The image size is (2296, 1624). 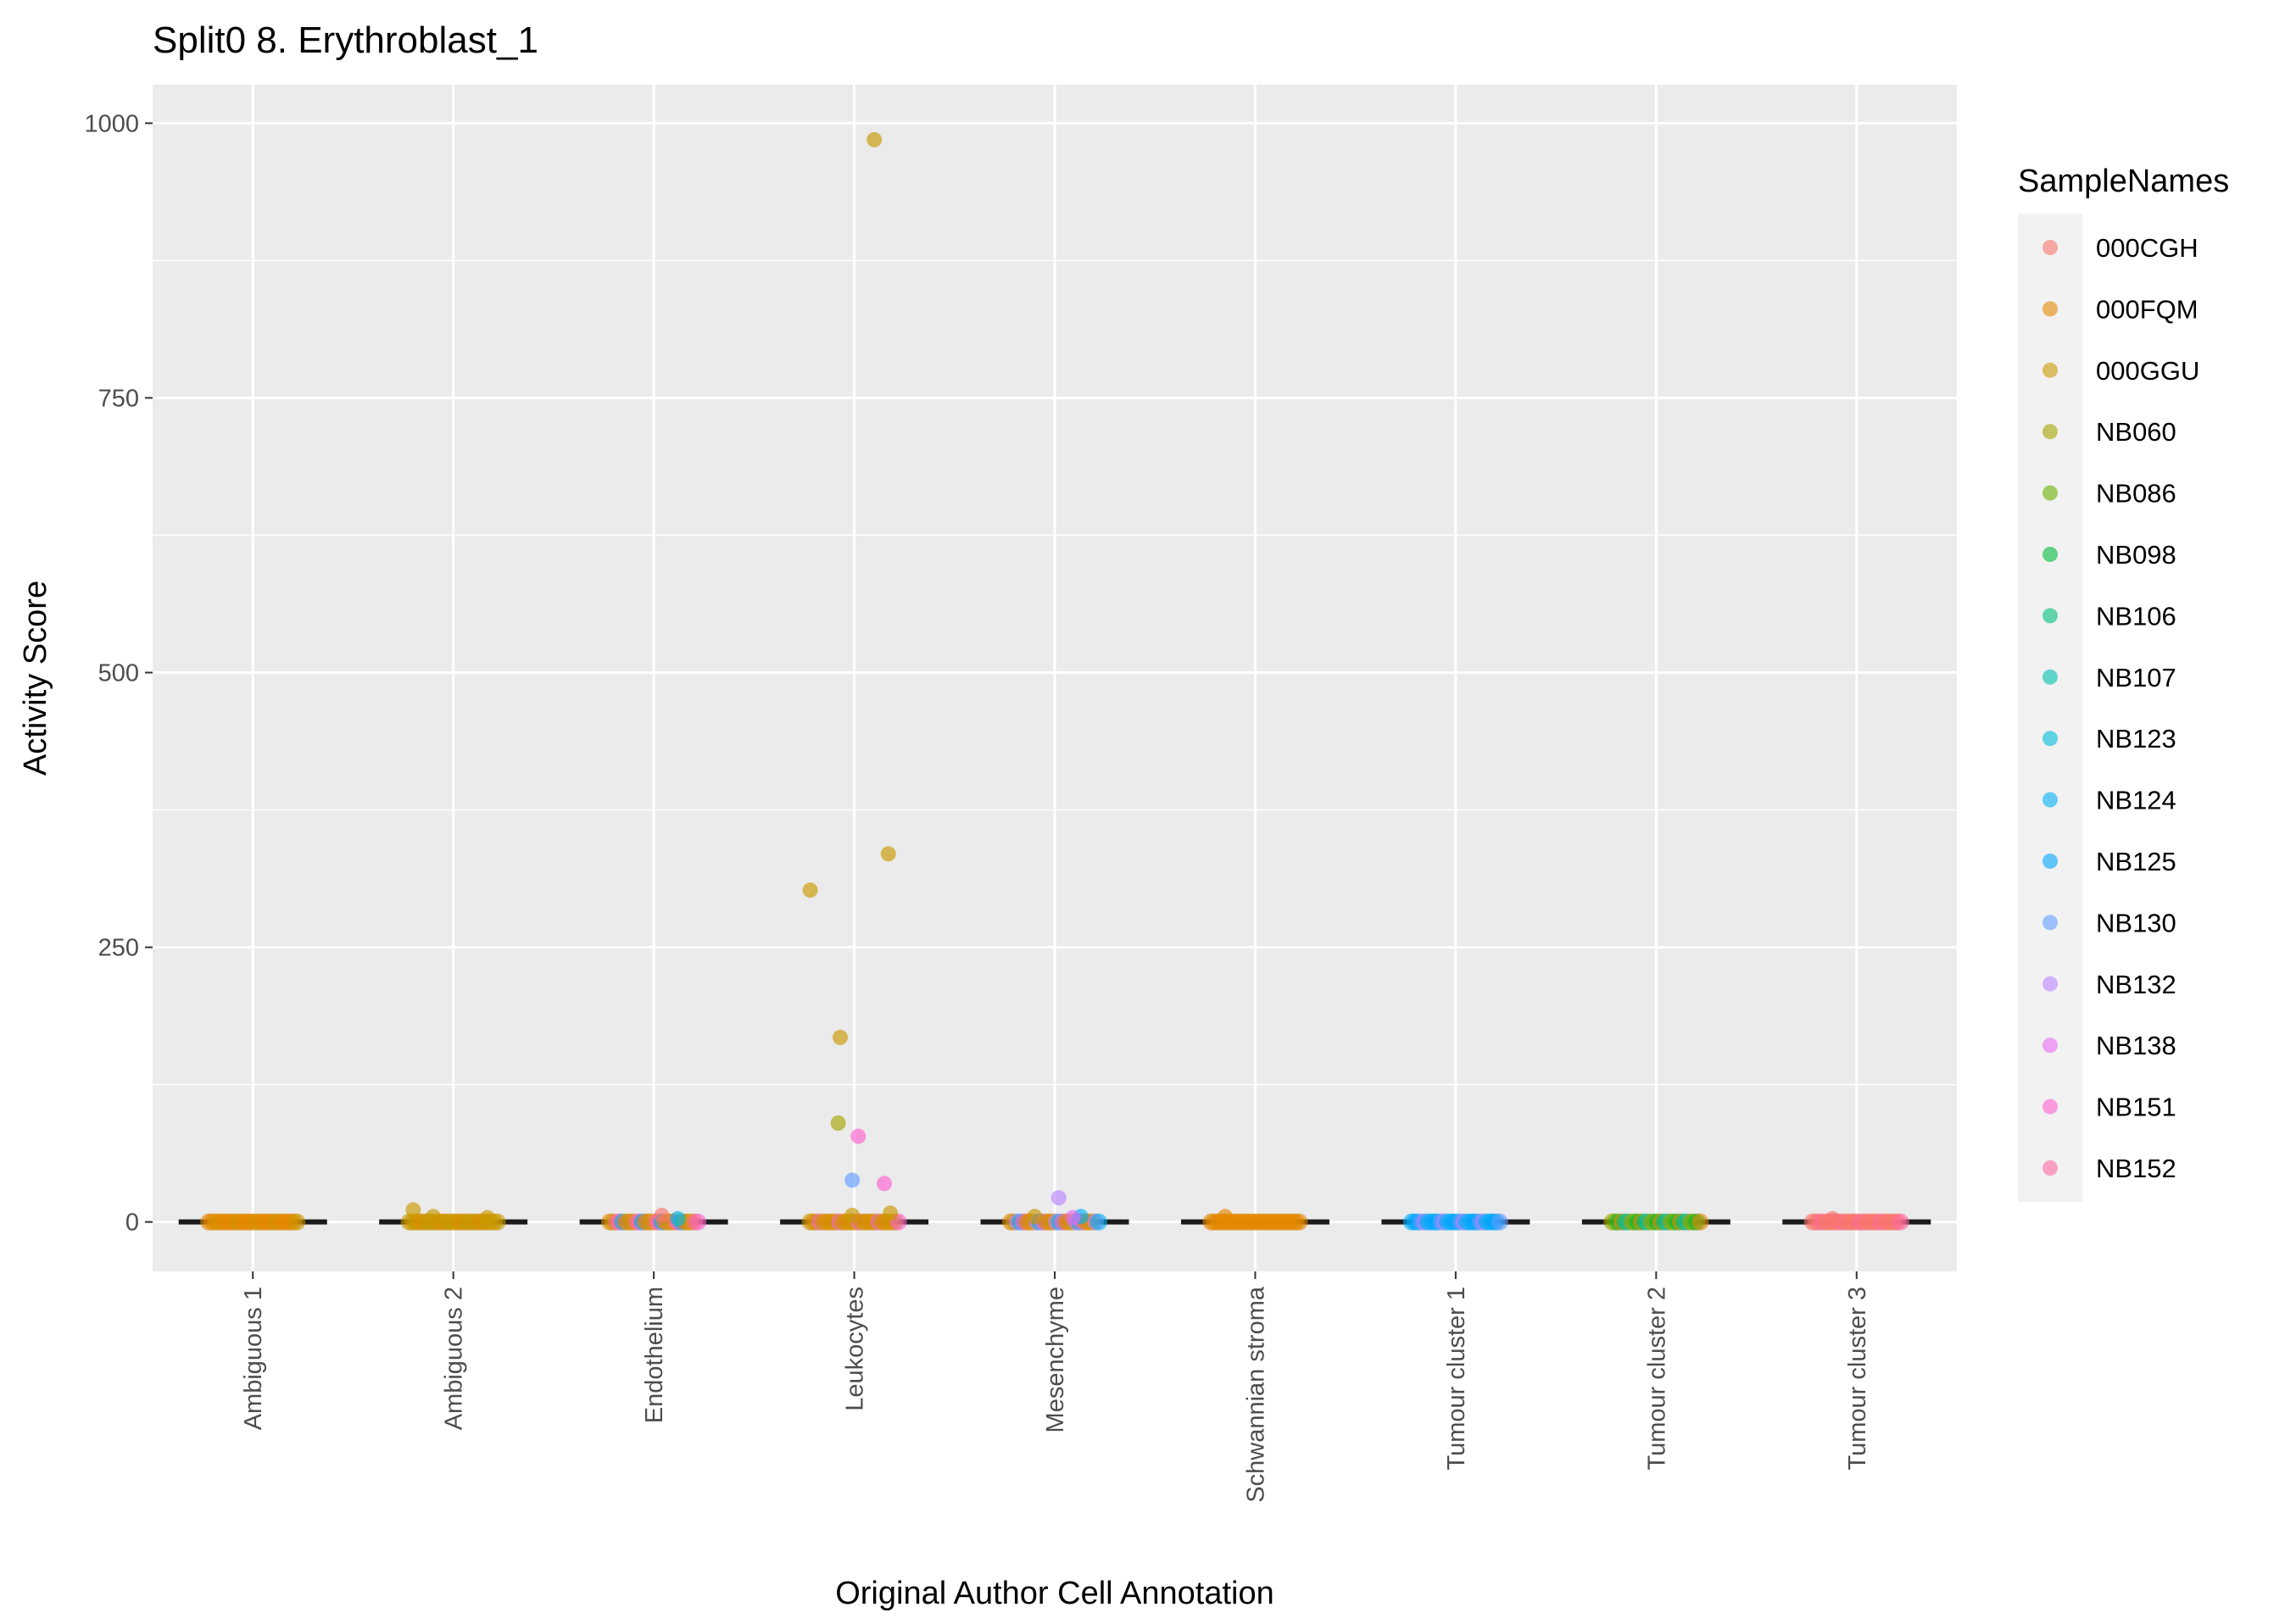 What do you see at coordinates (1055, 1359) in the screenshot?
I see `x-tick-label: Mesenchyme` at bounding box center [1055, 1359].